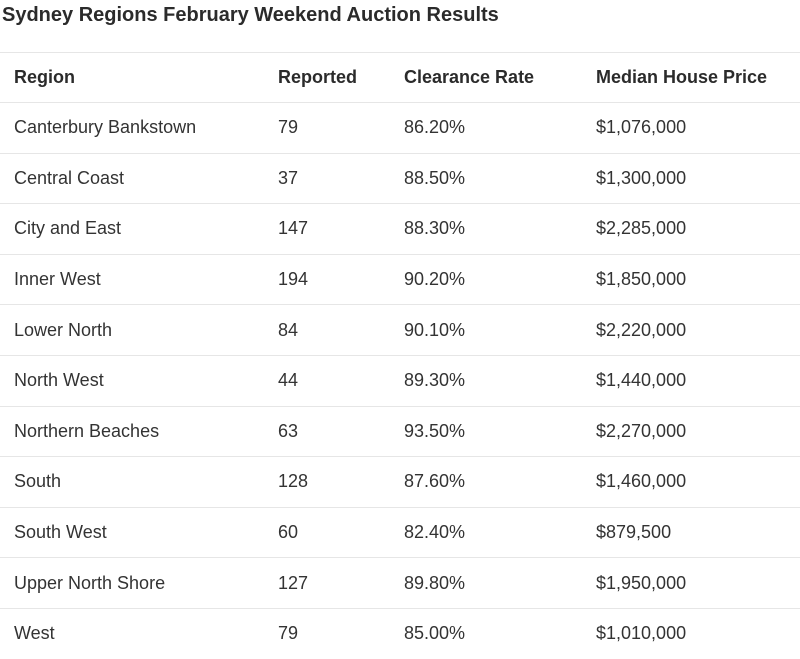 The height and width of the screenshot is (659, 800). What do you see at coordinates (132, 330) in the screenshot?
I see `cell-region: Lower North` at bounding box center [132, 330].